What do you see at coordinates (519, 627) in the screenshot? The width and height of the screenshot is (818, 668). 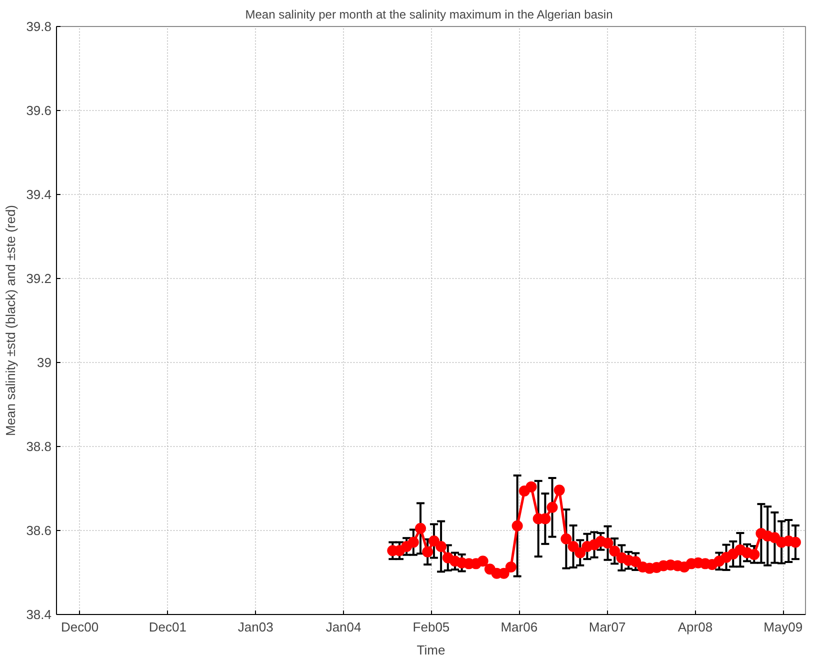 I see `x-tick-label: Mar06` at bounding box center [519, 627].